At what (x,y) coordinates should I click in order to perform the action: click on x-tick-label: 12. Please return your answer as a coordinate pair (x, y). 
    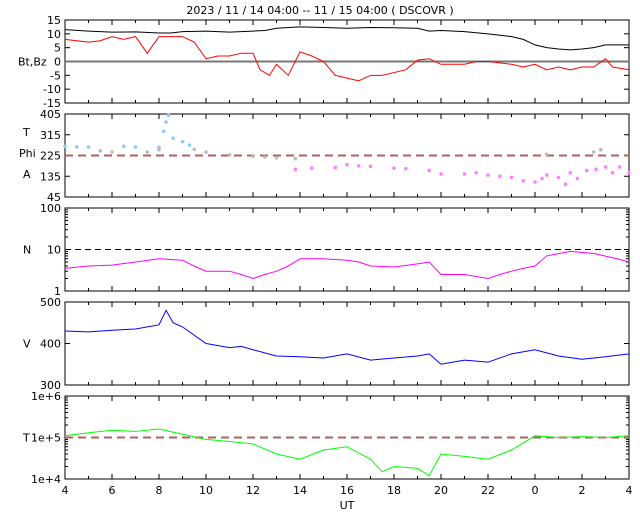
    Looking at the image, I should click on (253, 490).